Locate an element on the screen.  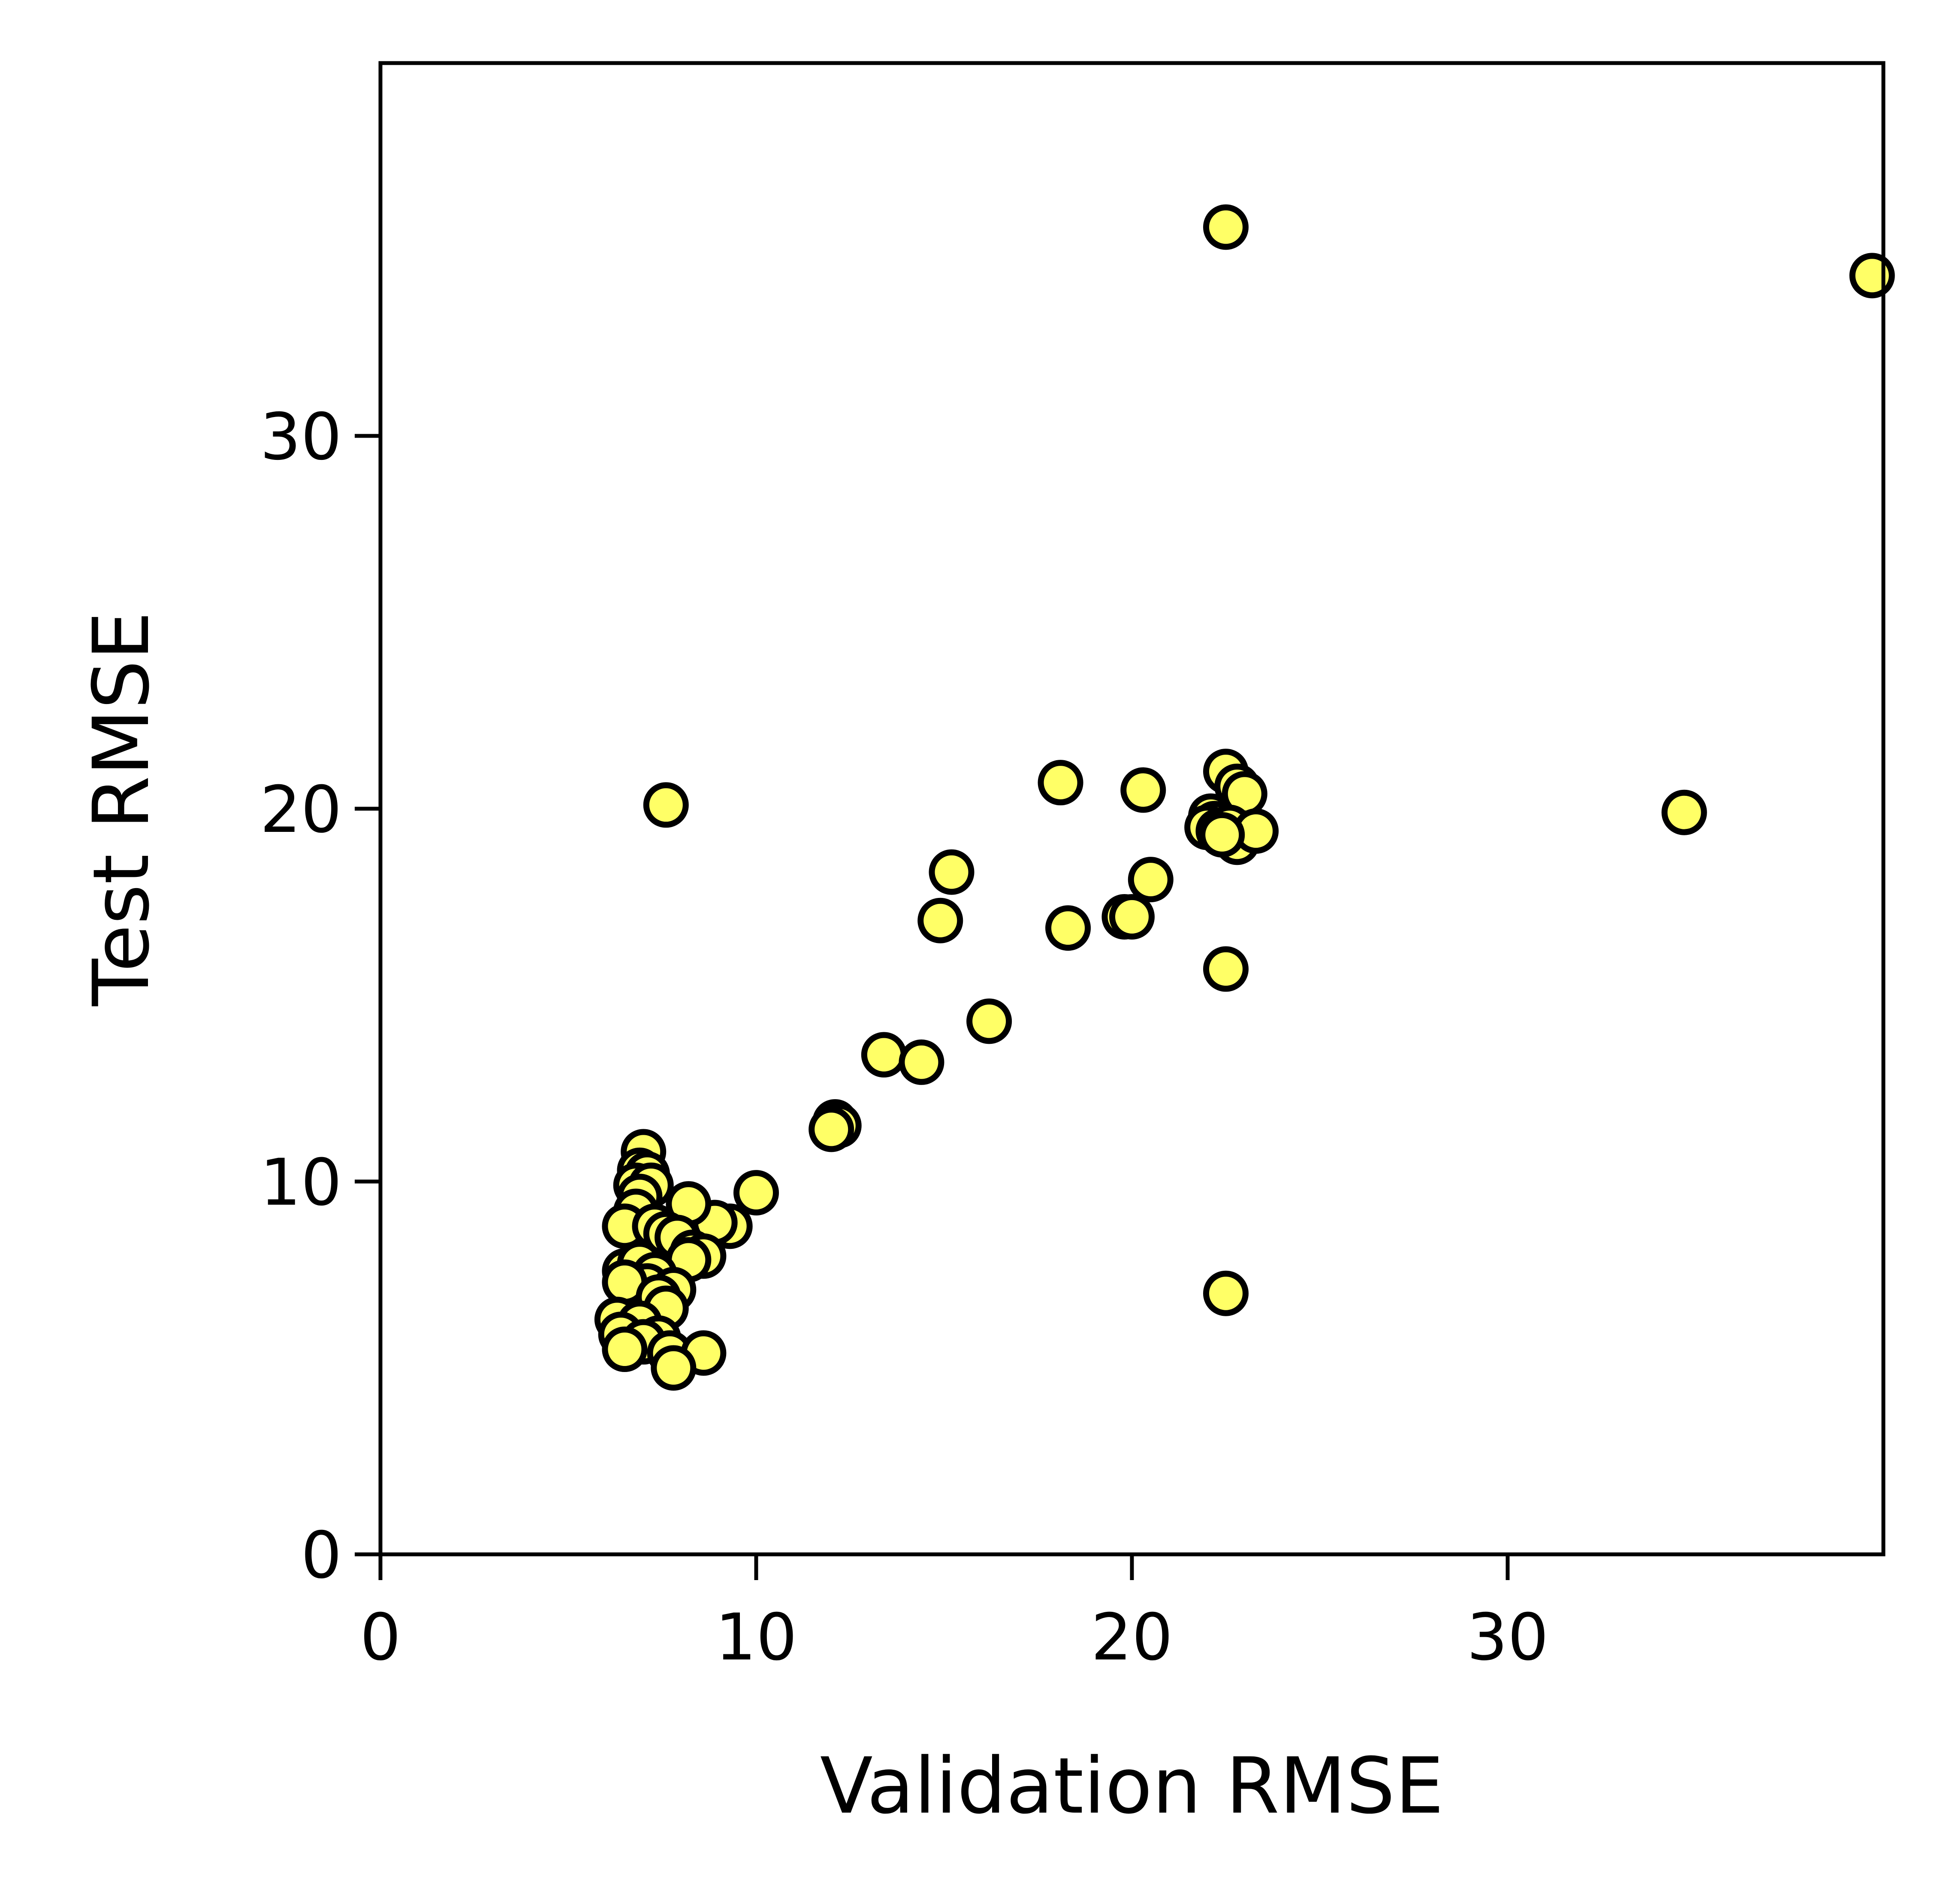
y-tick-label: 0 is located at coordinates (321, 1556).